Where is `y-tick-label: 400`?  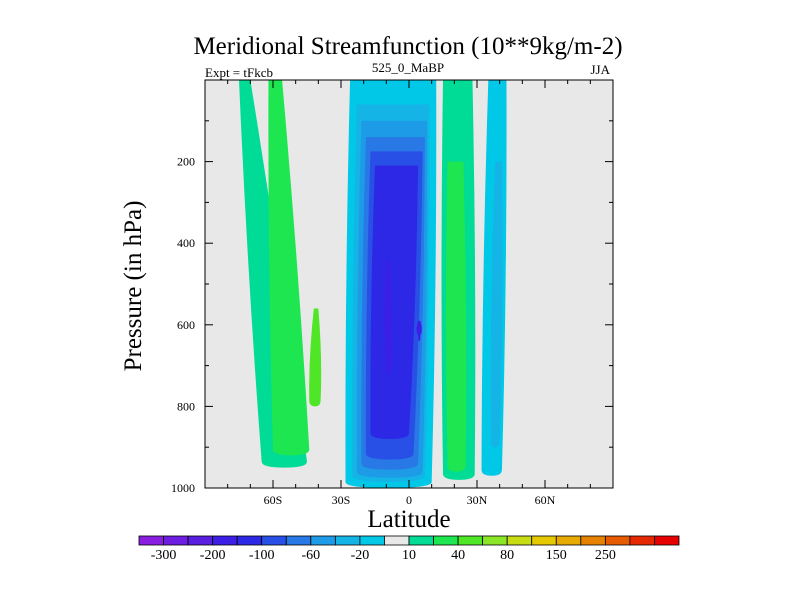 y-tick-label: 400 is located at coordinates (186, 243).